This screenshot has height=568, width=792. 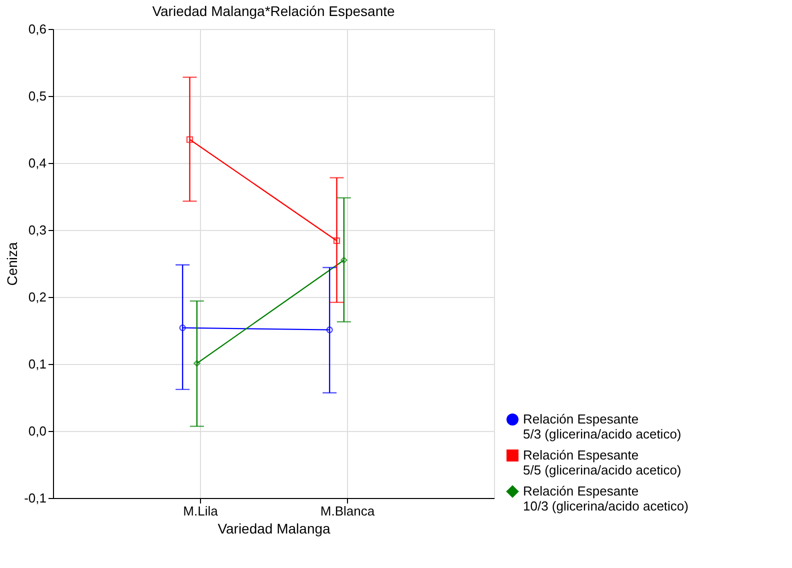 I want to click on y-tick-label: 0,4, so click(x=37, y=163).